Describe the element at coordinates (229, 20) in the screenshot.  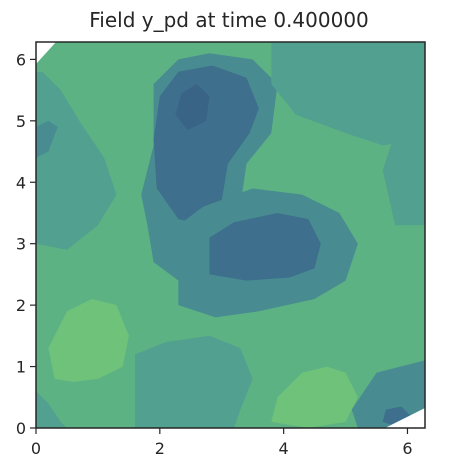
I see `chart-title: Field y_pd at time 0.400000` at that location.